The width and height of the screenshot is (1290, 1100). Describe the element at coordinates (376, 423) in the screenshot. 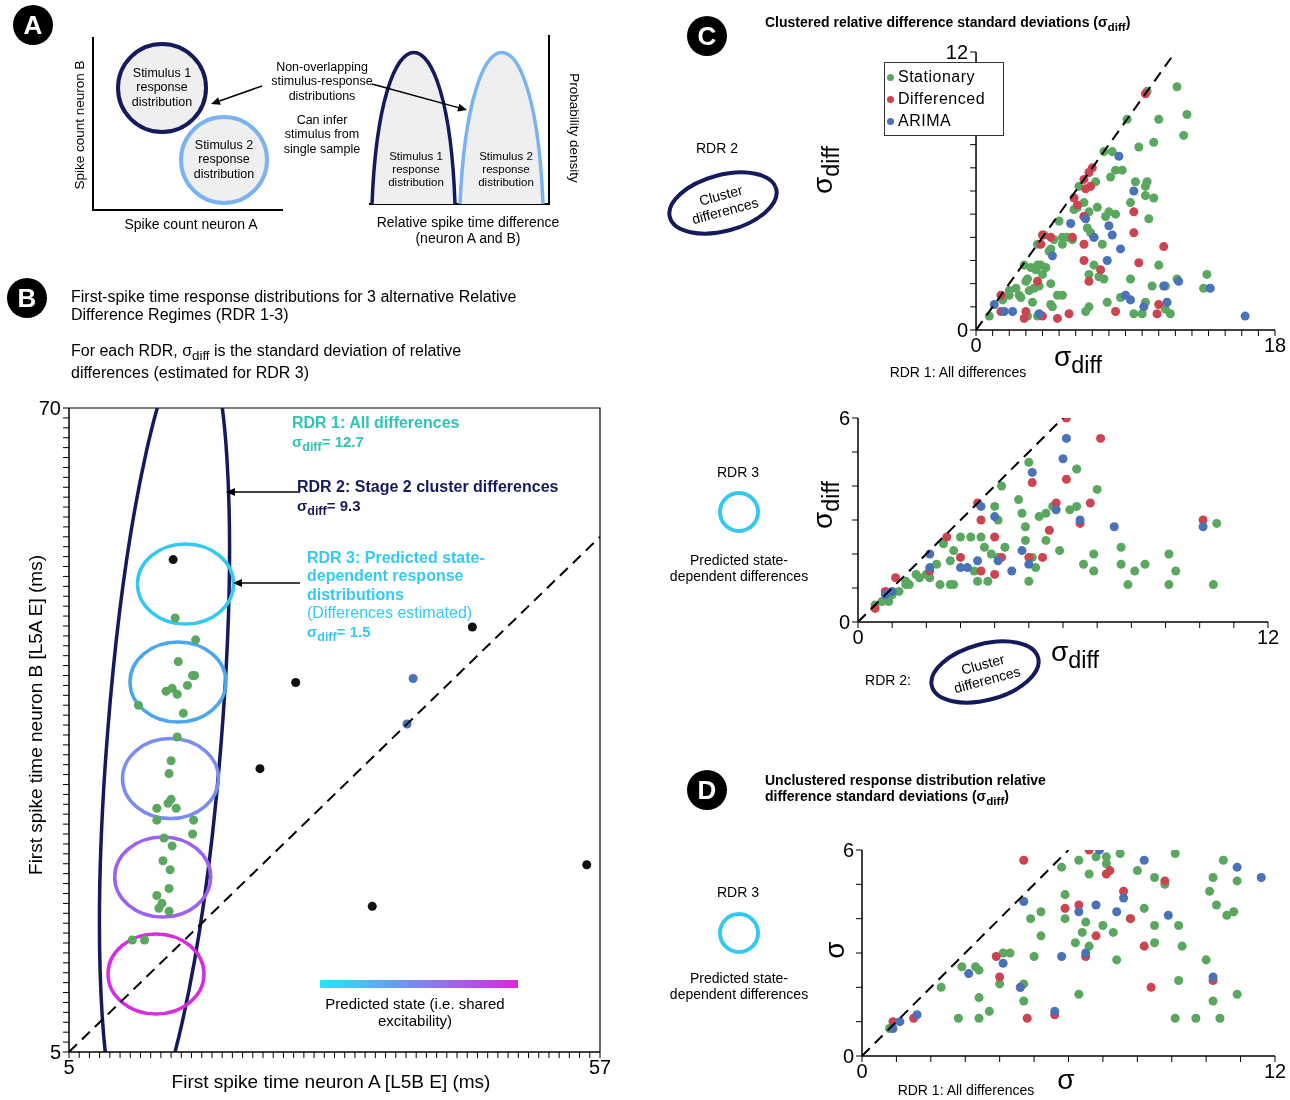

I see `annotation: RDR 1: All differences` at that location.